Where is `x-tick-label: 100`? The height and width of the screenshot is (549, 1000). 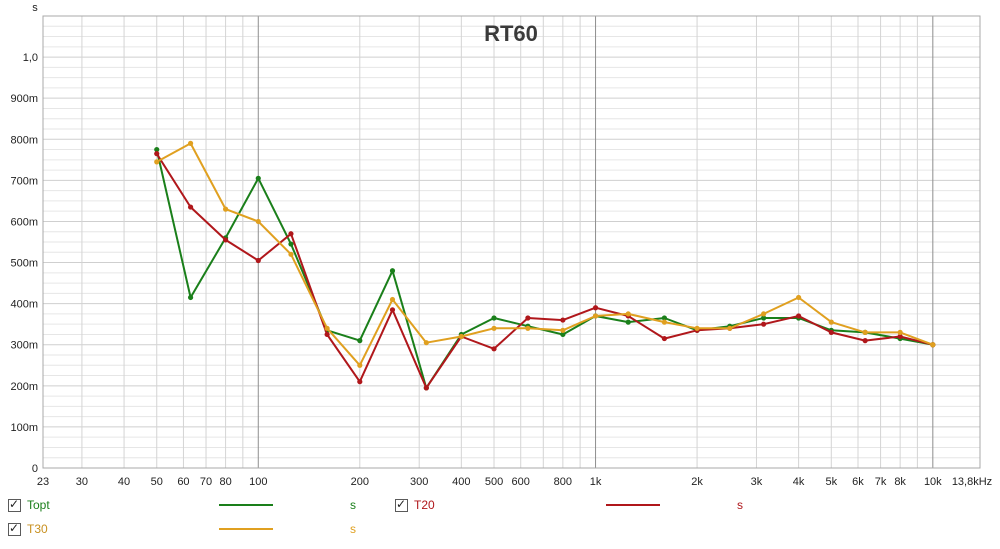 x-tick-label: 100 is located at coordinates (258, 482).